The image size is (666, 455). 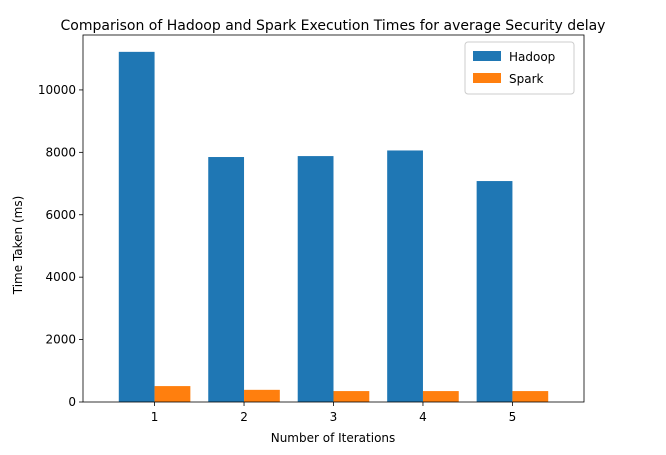 I want to click on y-tick-label: 4000, so click(x=60, y=277).